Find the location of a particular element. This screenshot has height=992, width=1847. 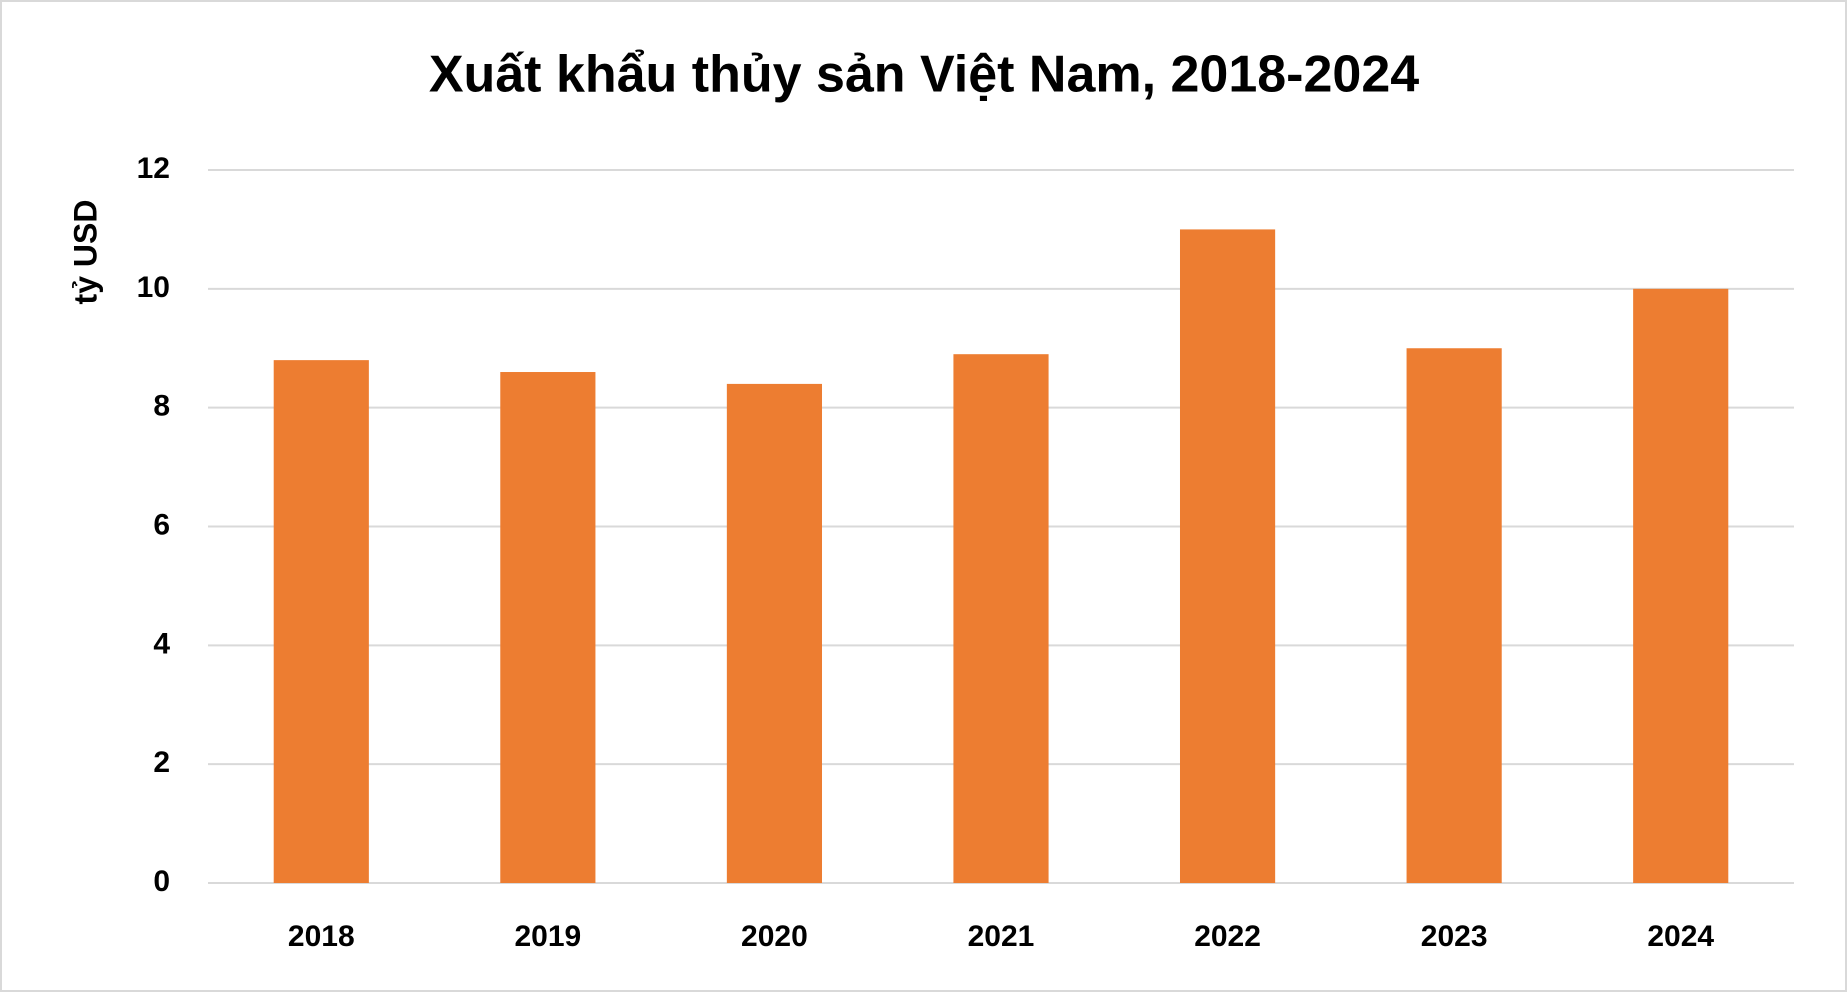

y-tick-label: 10 is located at coordinates (153, 287).